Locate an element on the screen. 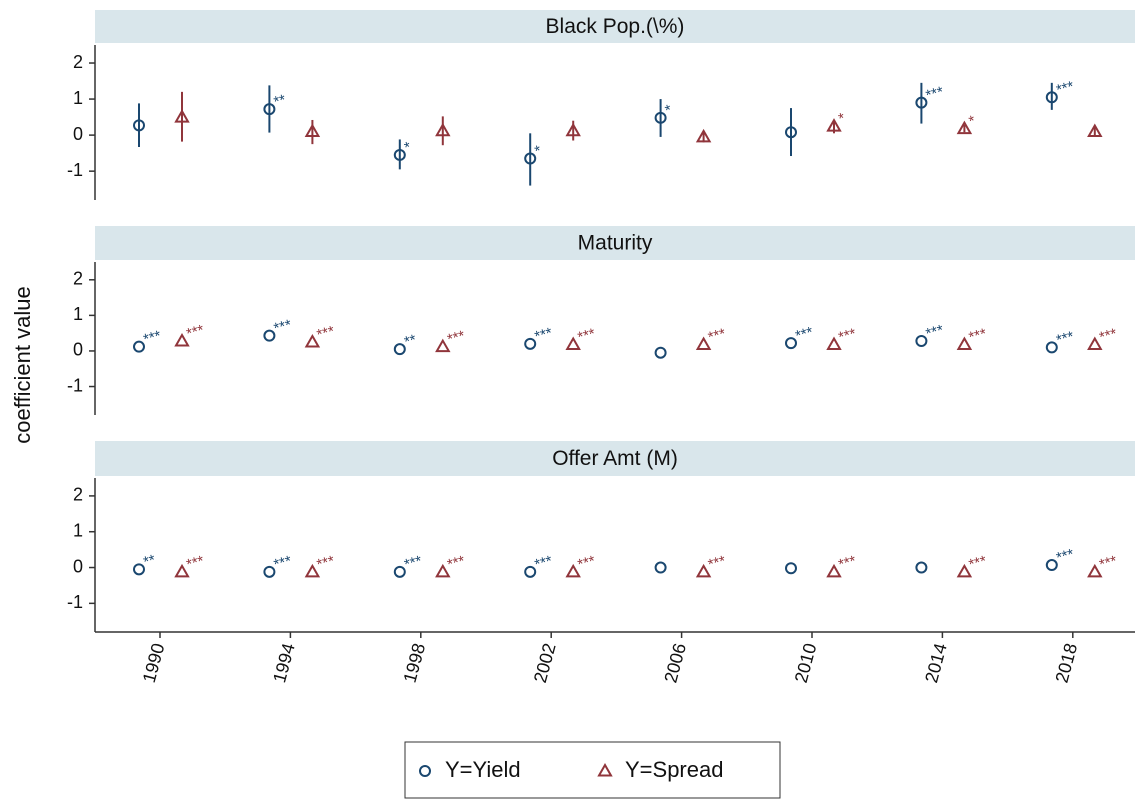 Image resolution: width=1135 pixels, height=800 pixels. x-tick-label: 2006 is located at coordinates (675, 663).